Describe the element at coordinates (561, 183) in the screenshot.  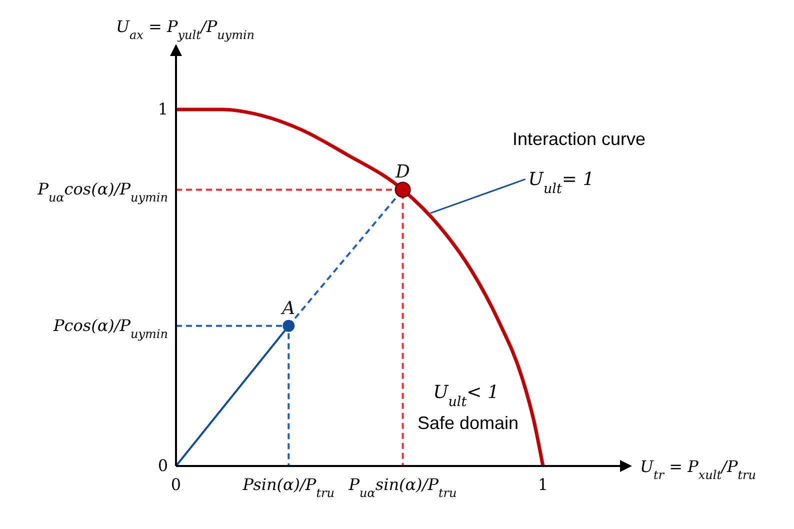
I see `annotation: U$_{ult}$= 1` at that location.